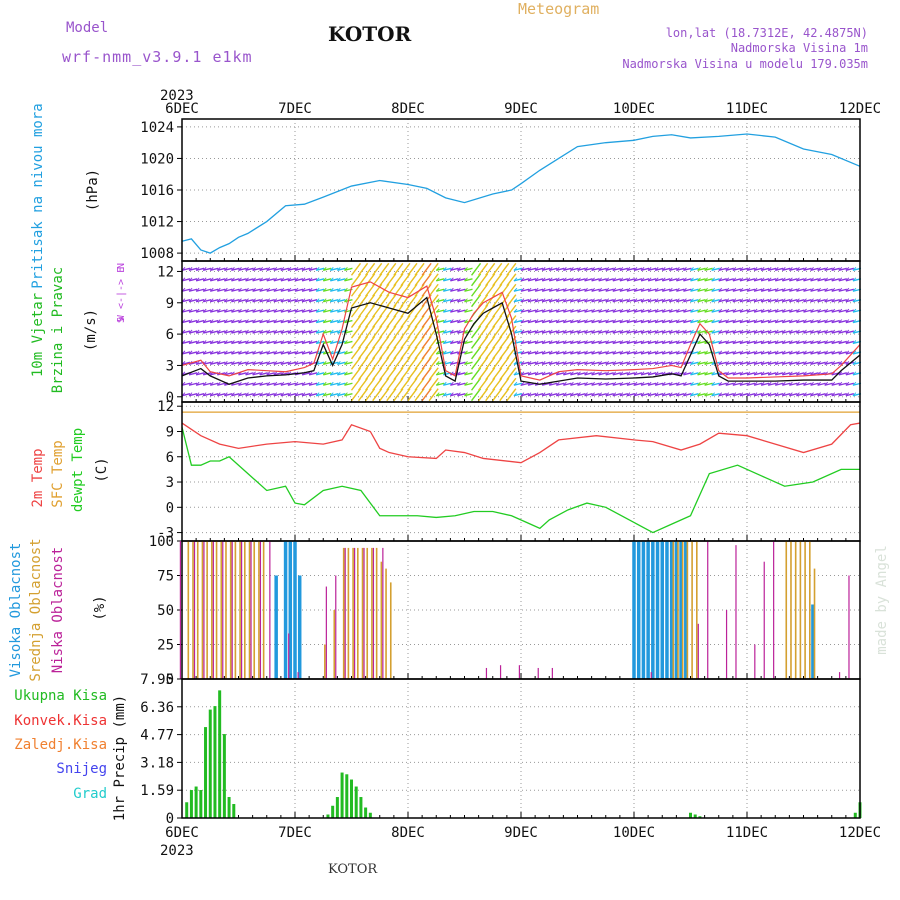 This screenshot has width=900, height=900. I want to click on bottom-time-labels: 6DEC 7DEC 8DEC 9DEC 10DEC 11DEC 12DEC, so click(523, 833).